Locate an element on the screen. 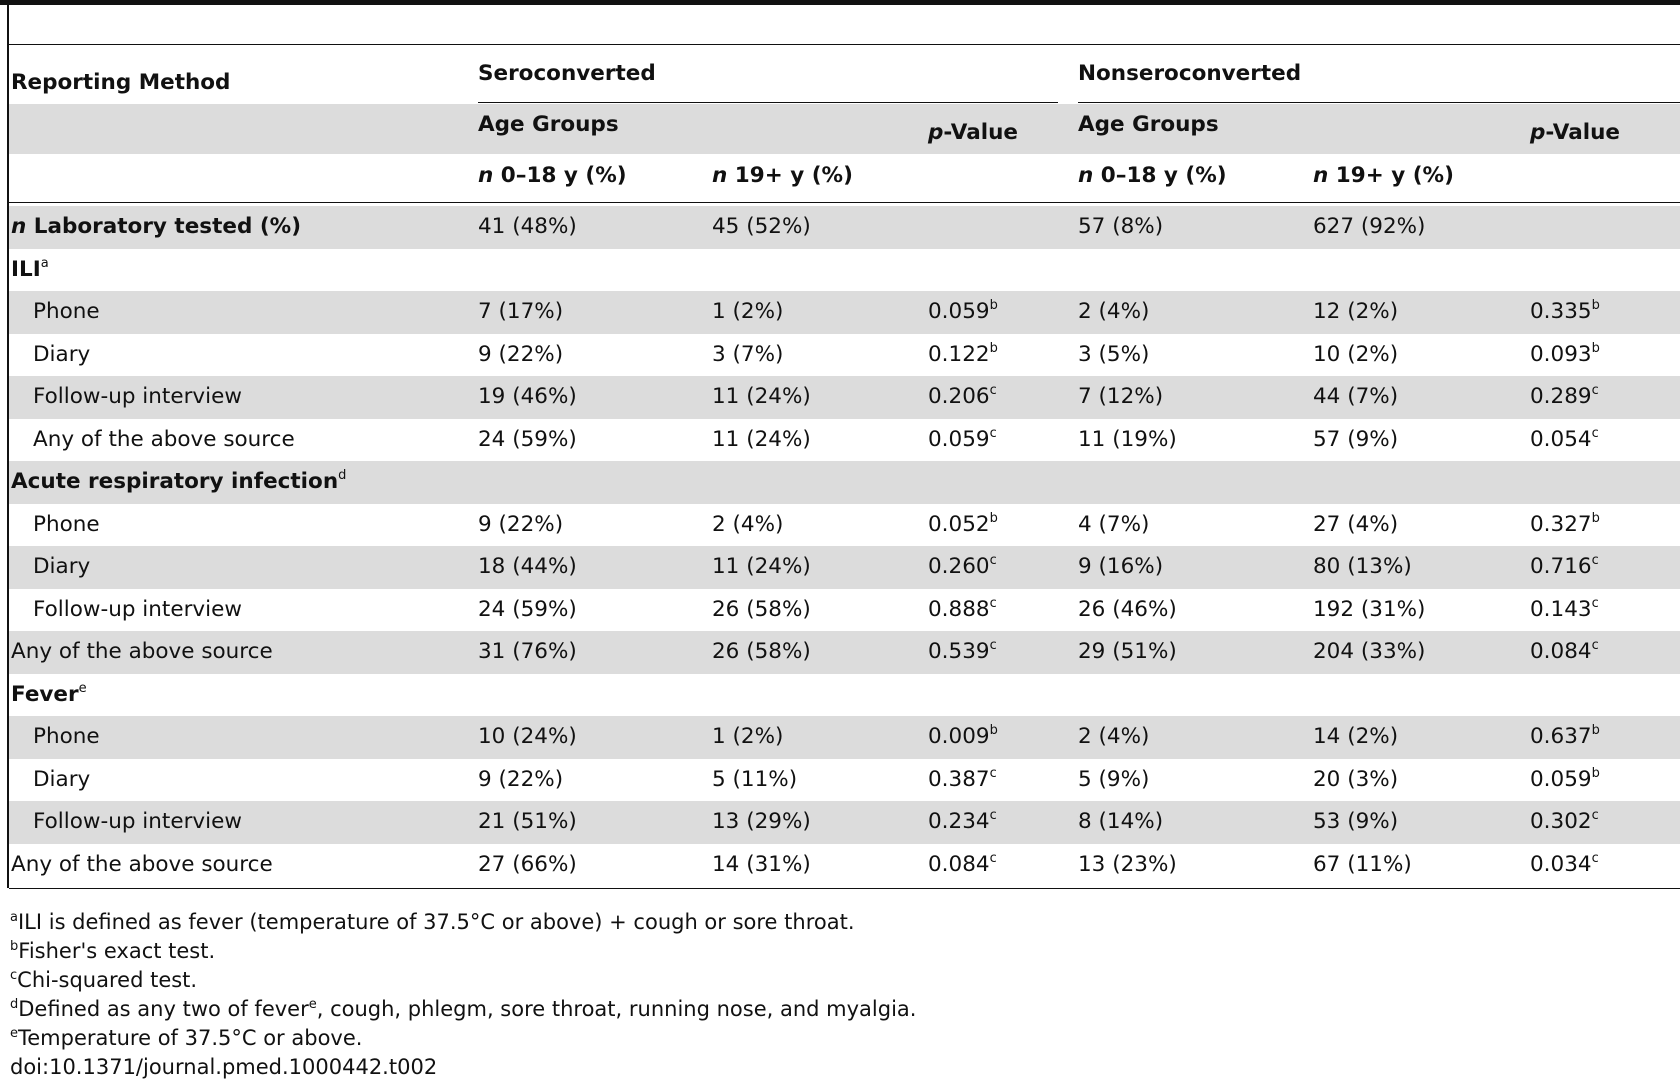  table-cell: 1 (2%) is located at coordinates (747, 737).